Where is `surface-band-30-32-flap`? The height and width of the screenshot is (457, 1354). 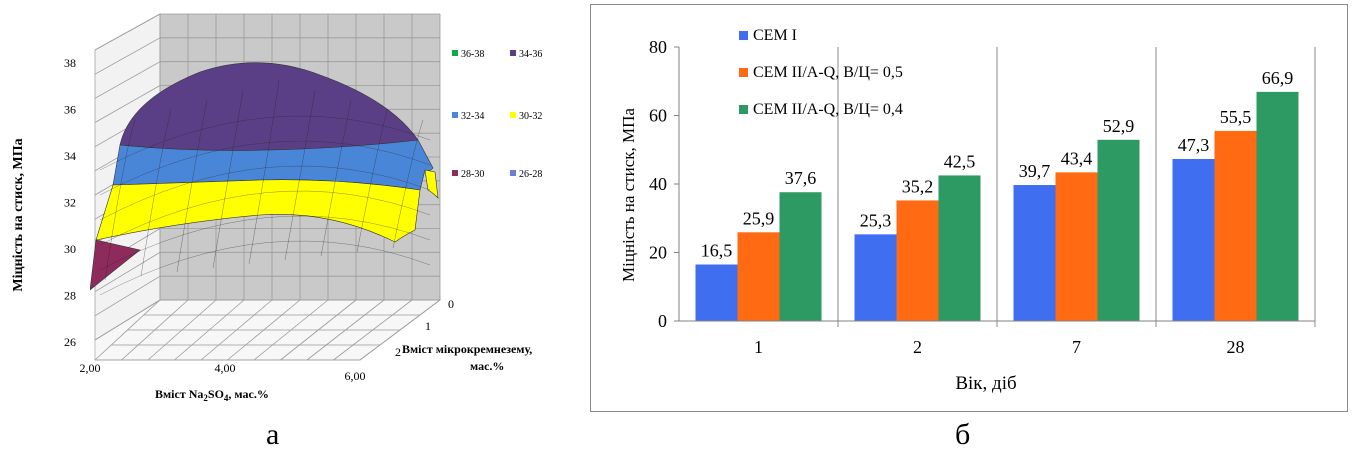
surface-band-30-32-flap is located at coordinates (431, 184).